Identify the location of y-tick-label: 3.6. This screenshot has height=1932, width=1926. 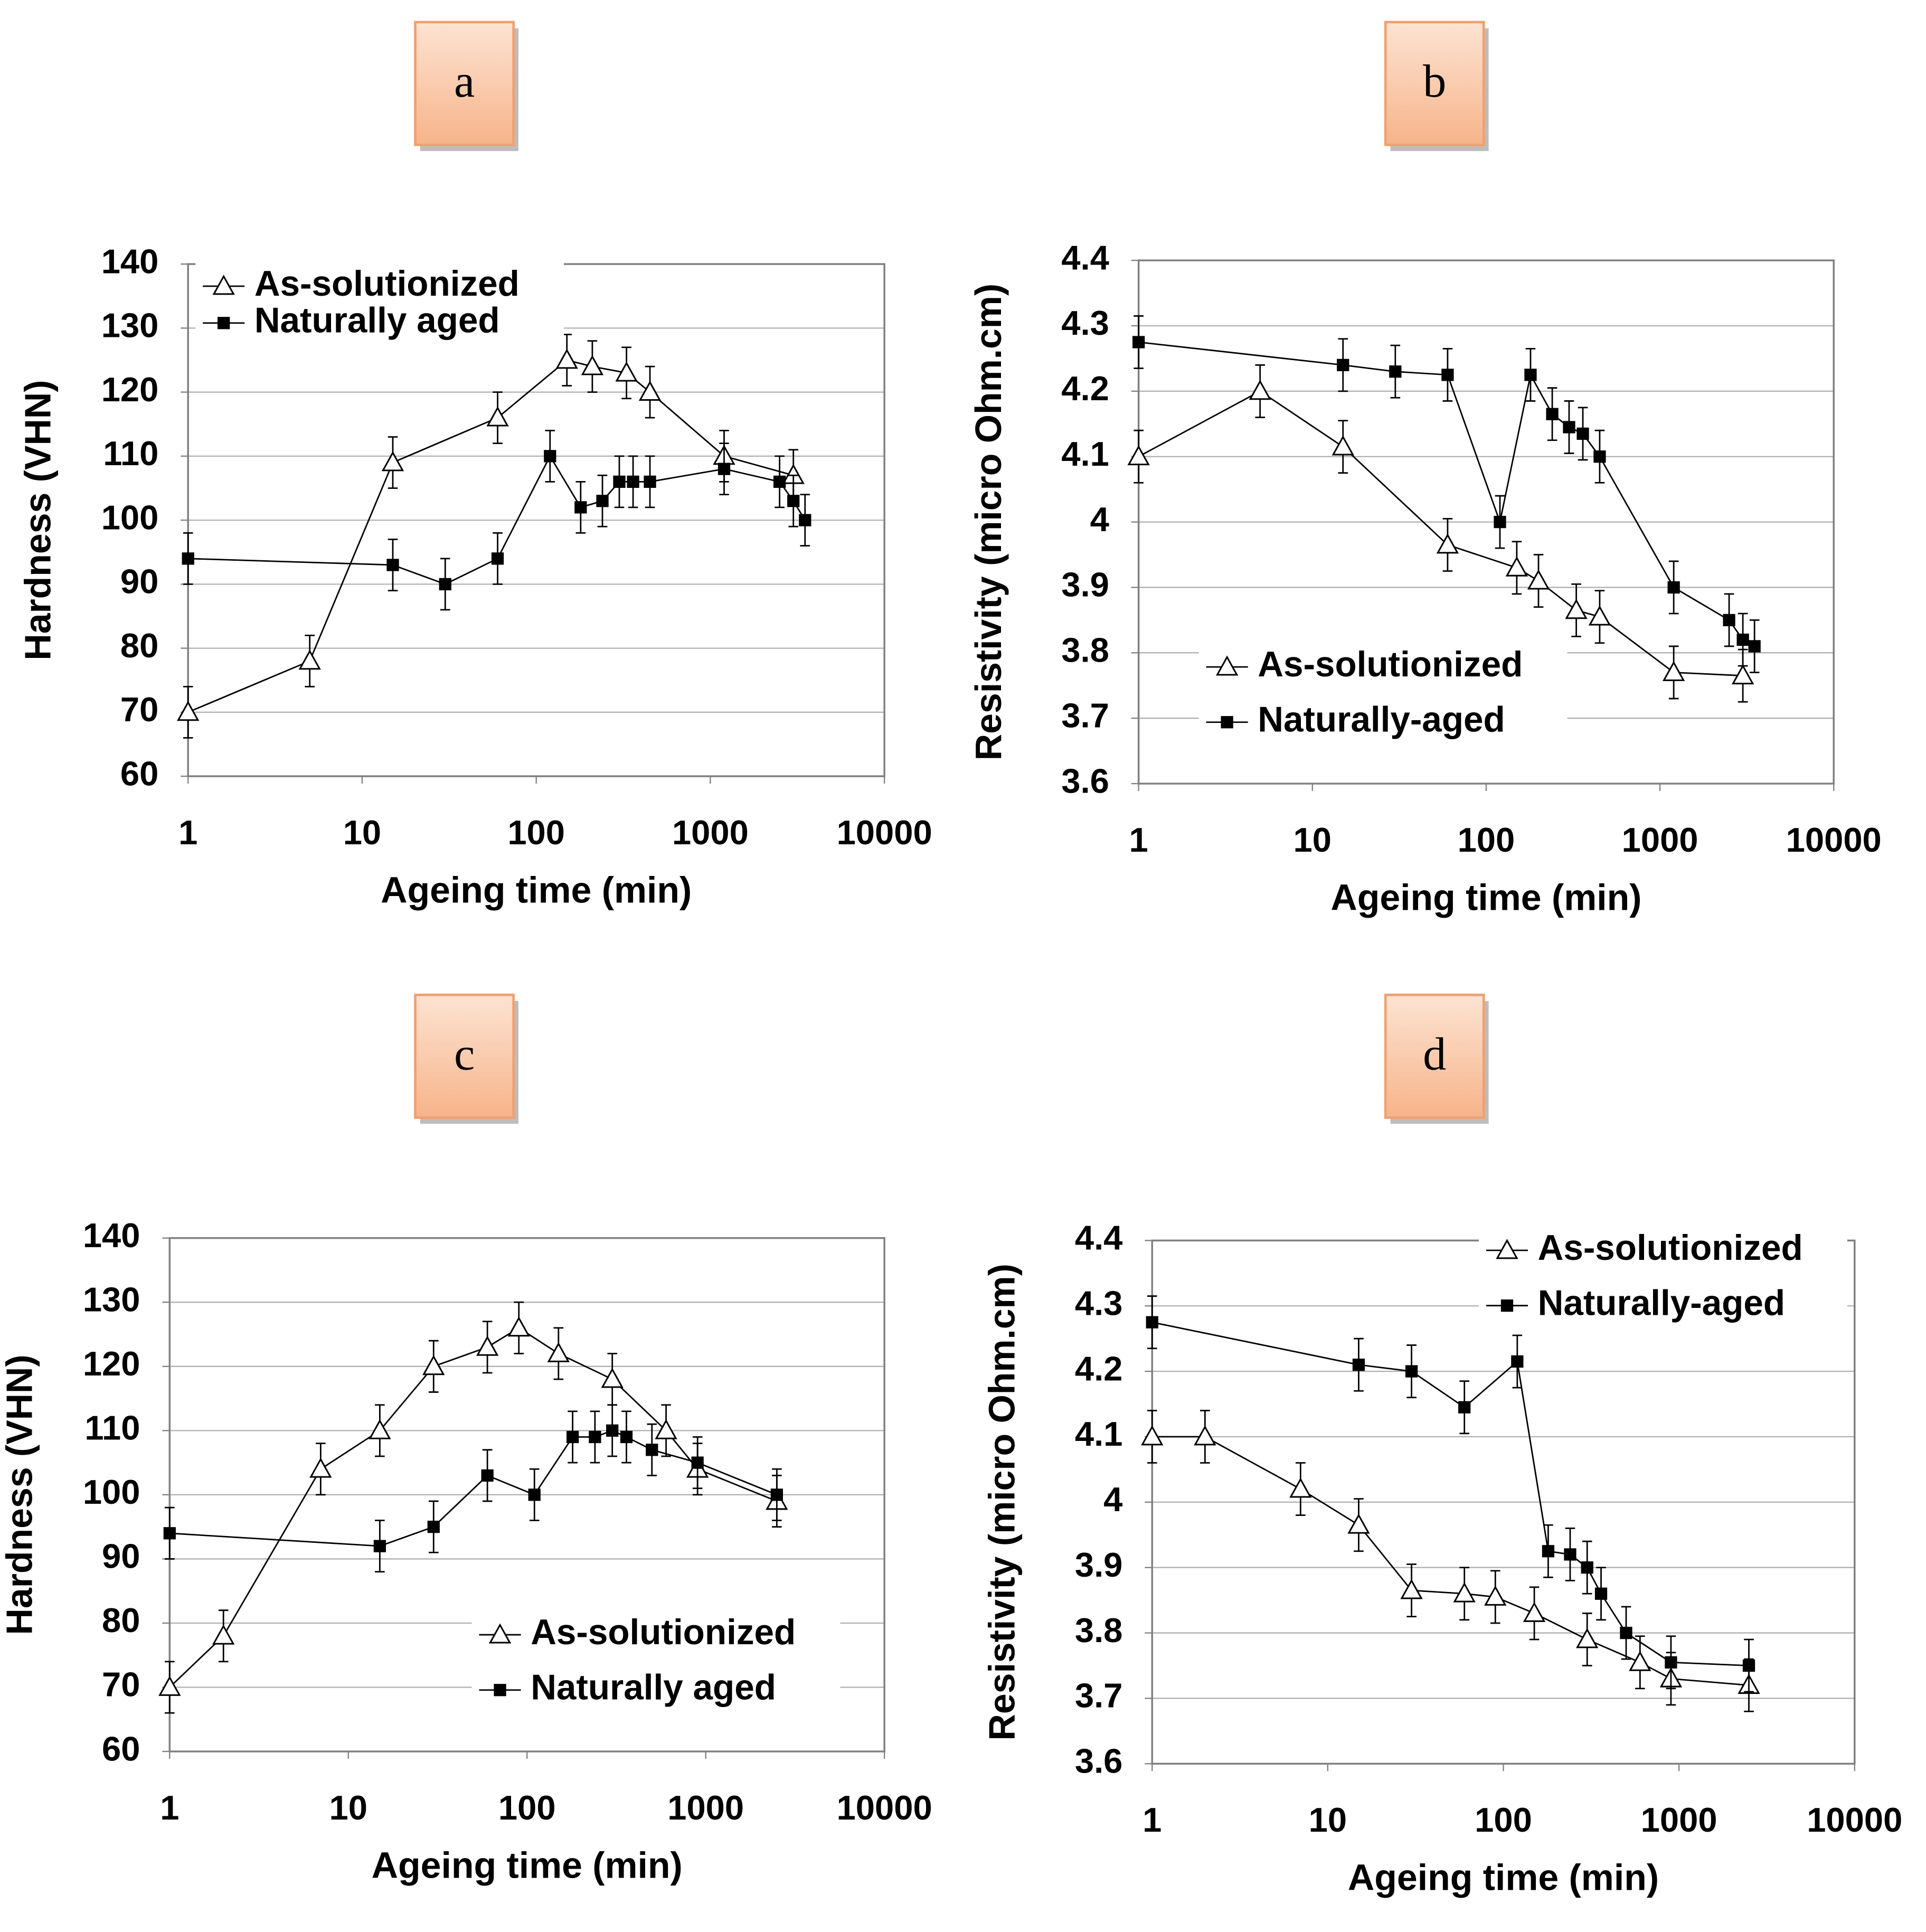
(1085, 781).